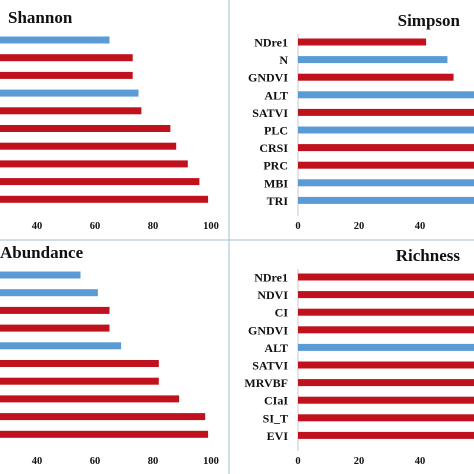  What do you see at coordinates (268, 330) in the screenshot?
I see `category-label-richness-4: GNDVI` at bounding box center [268, 330].